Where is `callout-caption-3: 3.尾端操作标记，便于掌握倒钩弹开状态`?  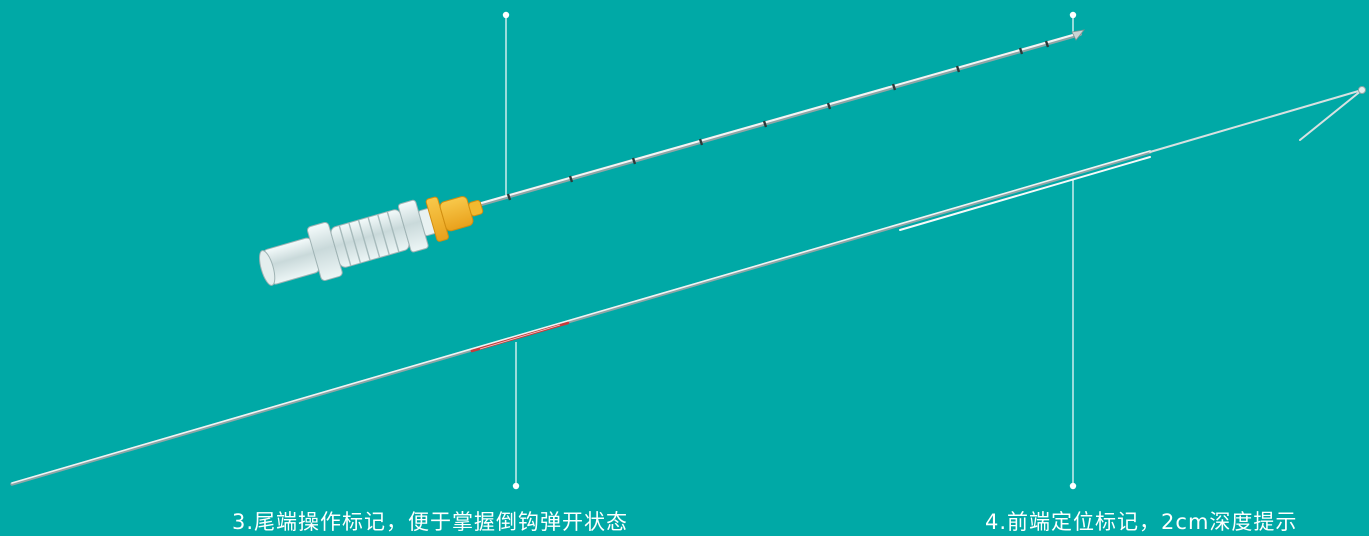 callout-caption-3: 3.尾端操作标记，便于掌握倒钩弹开状态 is located at coordinates (430, 522).